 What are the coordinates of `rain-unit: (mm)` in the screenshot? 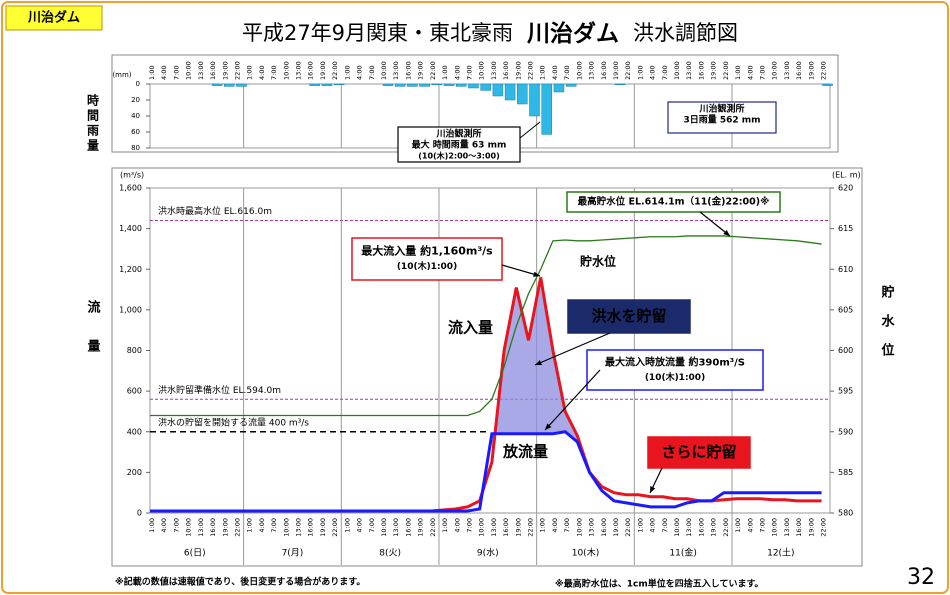 It's located at (121, 75).